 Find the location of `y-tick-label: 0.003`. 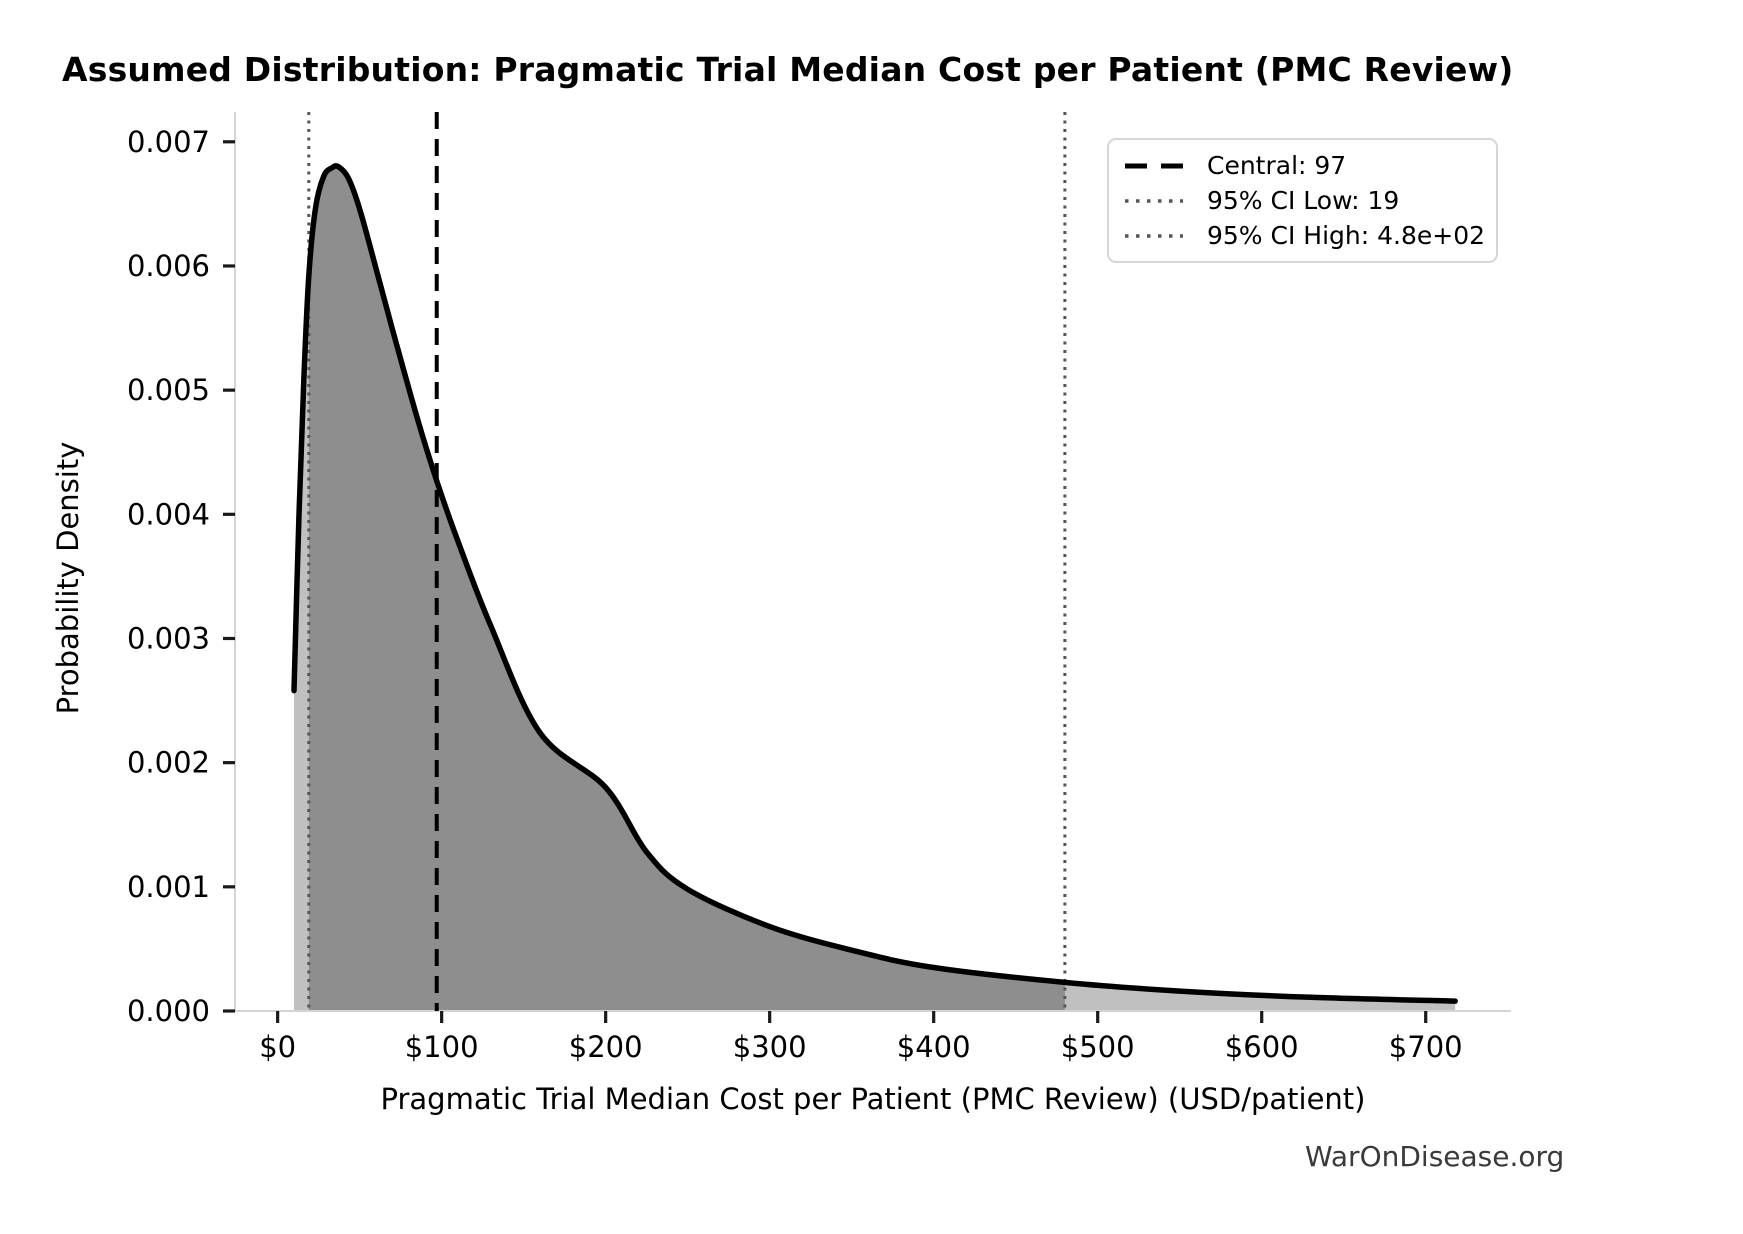

y-tick-label: 0.003 is located at coordinates (168, 638).